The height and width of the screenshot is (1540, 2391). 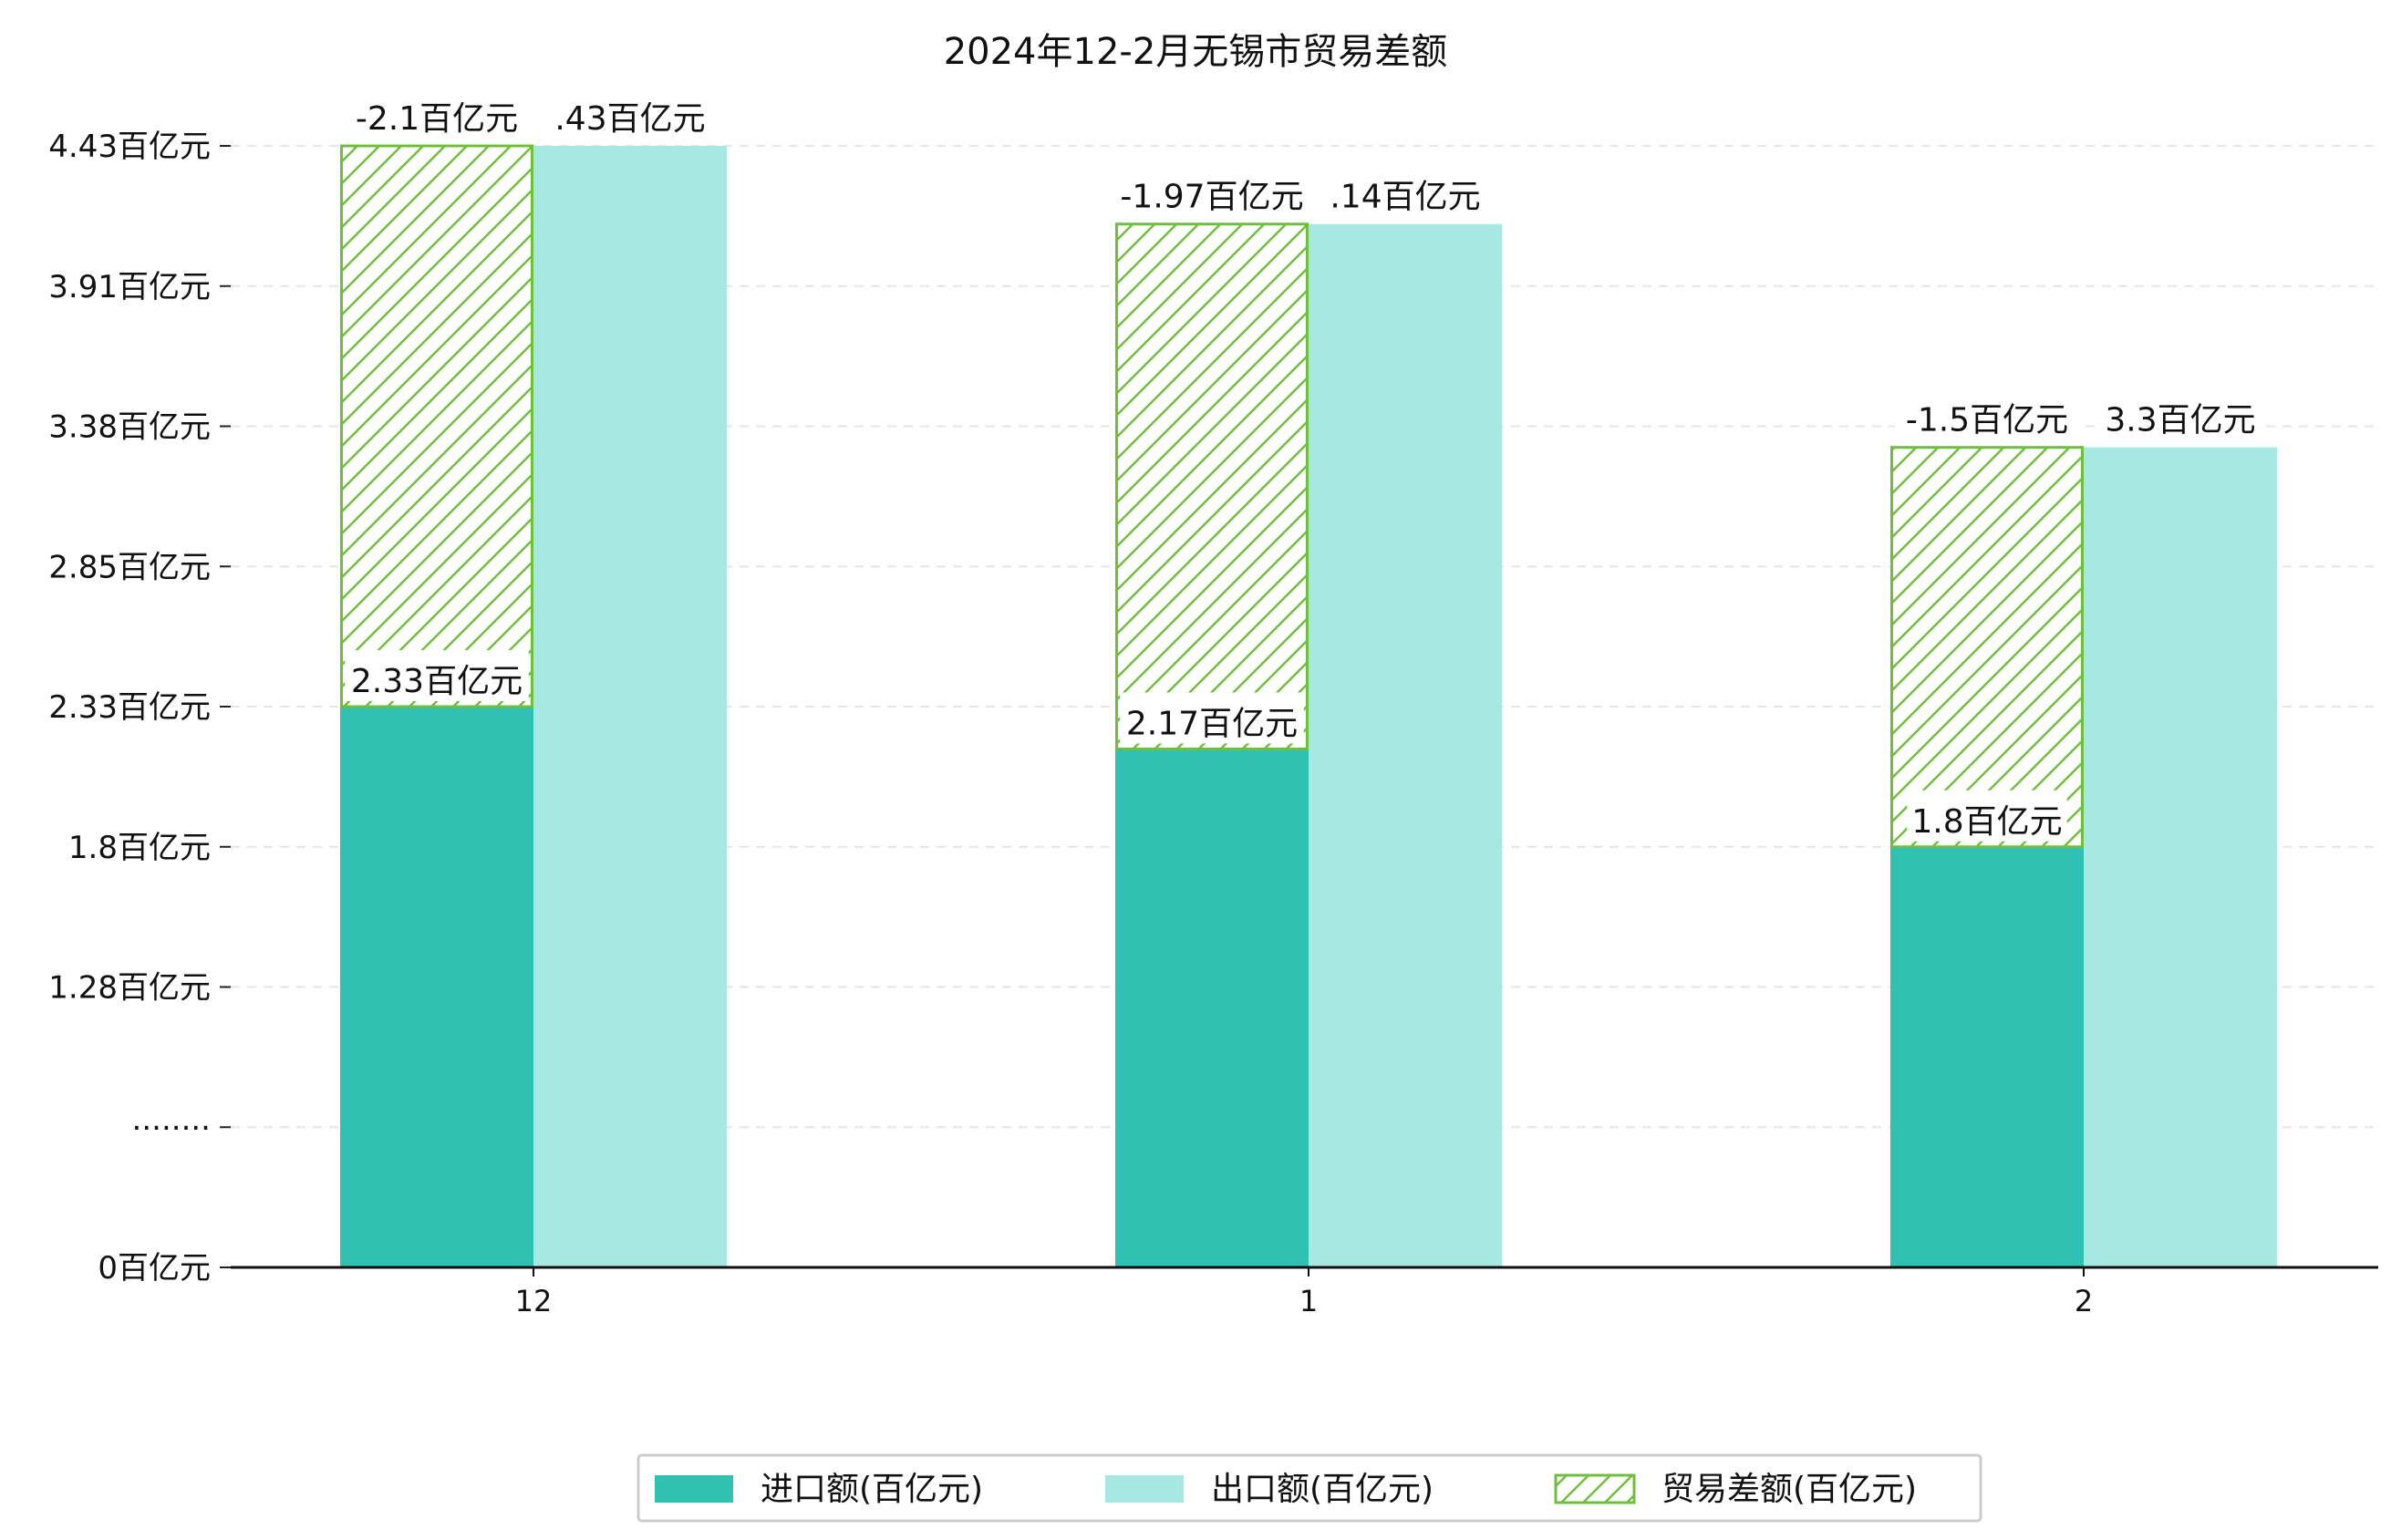 I want to click on data-label-trade-balance: -2.1百亿元, so click(x=437, y=113).